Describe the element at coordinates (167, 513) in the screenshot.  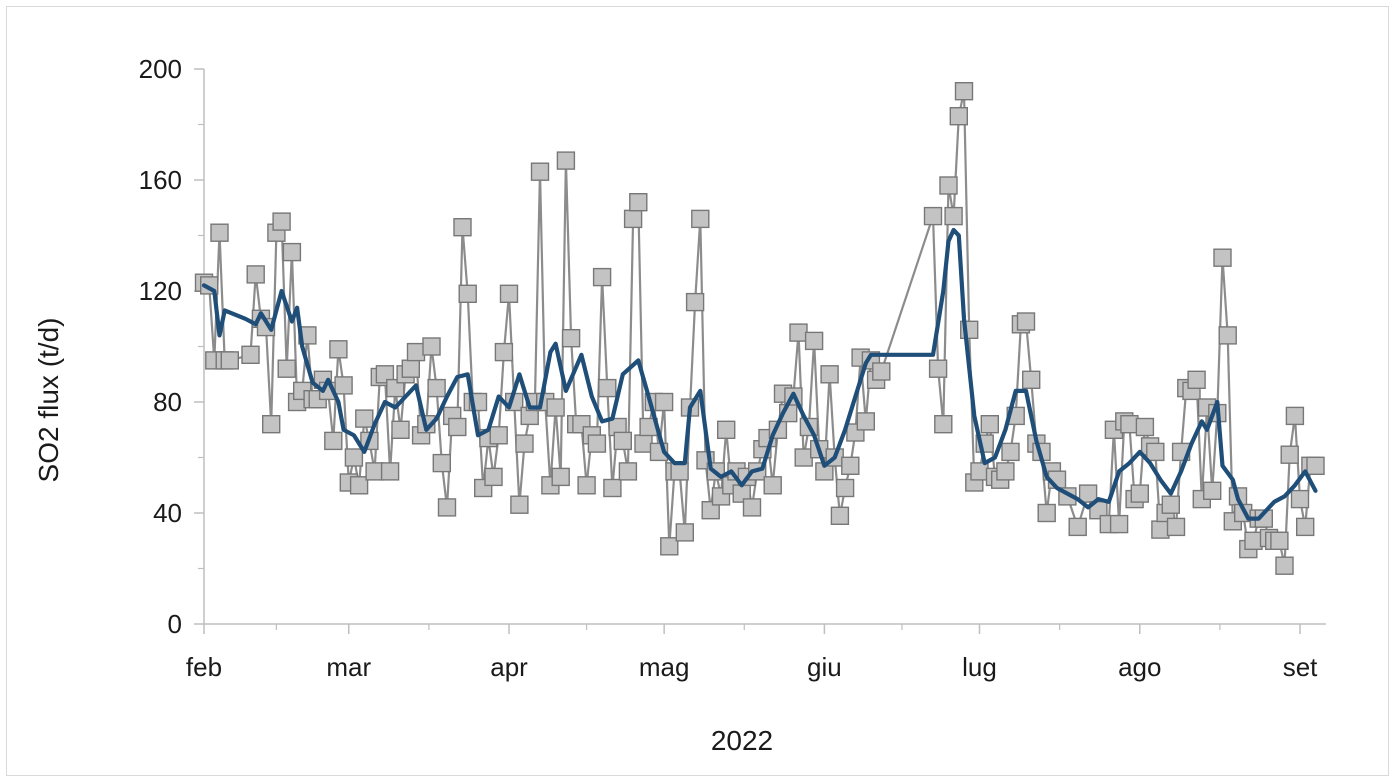
I see `y-tick-label: 40` at that location.